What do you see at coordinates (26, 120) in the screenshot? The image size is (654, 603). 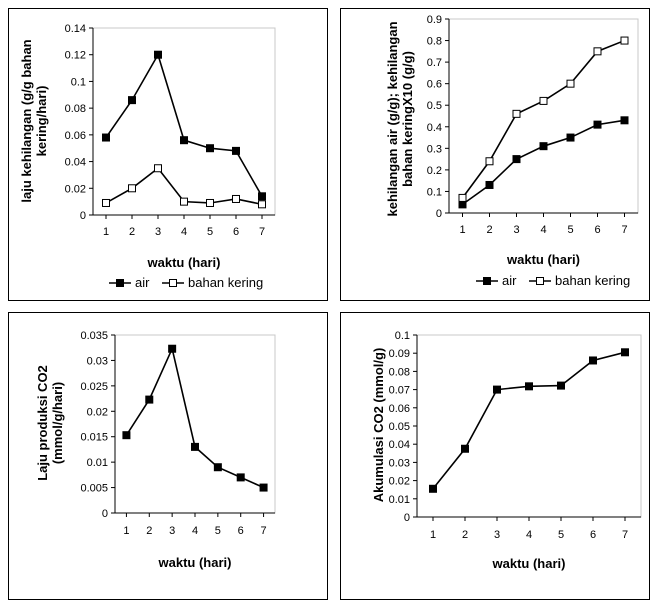 I see `y-axis-title: laju kehilangan (g/g bahan` at bounding box center [26, 120].